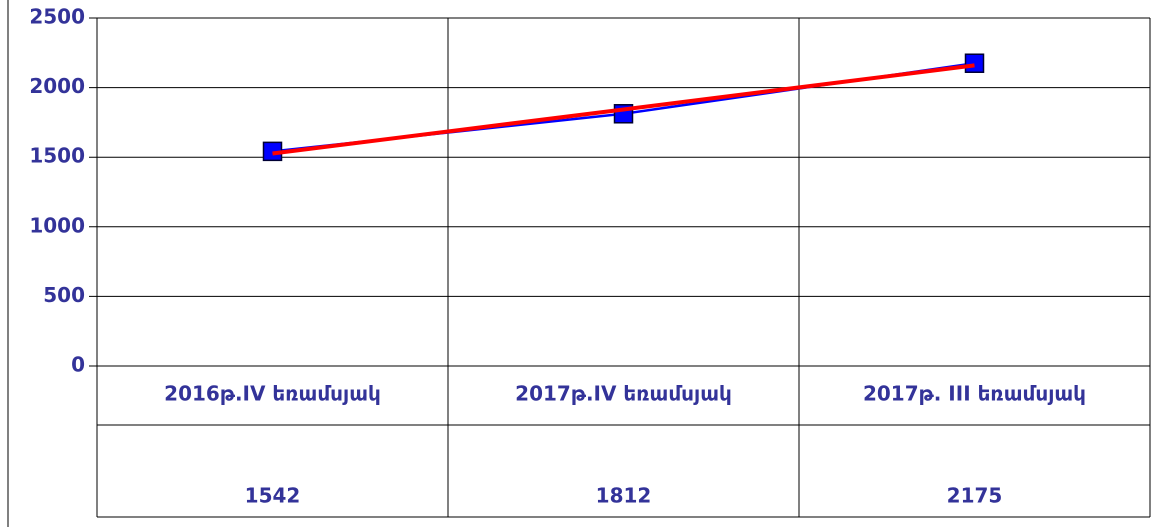 The height and width of the screenshot is (527, 1152). I want to click on data-table-value: 1812, so click(624, 496).